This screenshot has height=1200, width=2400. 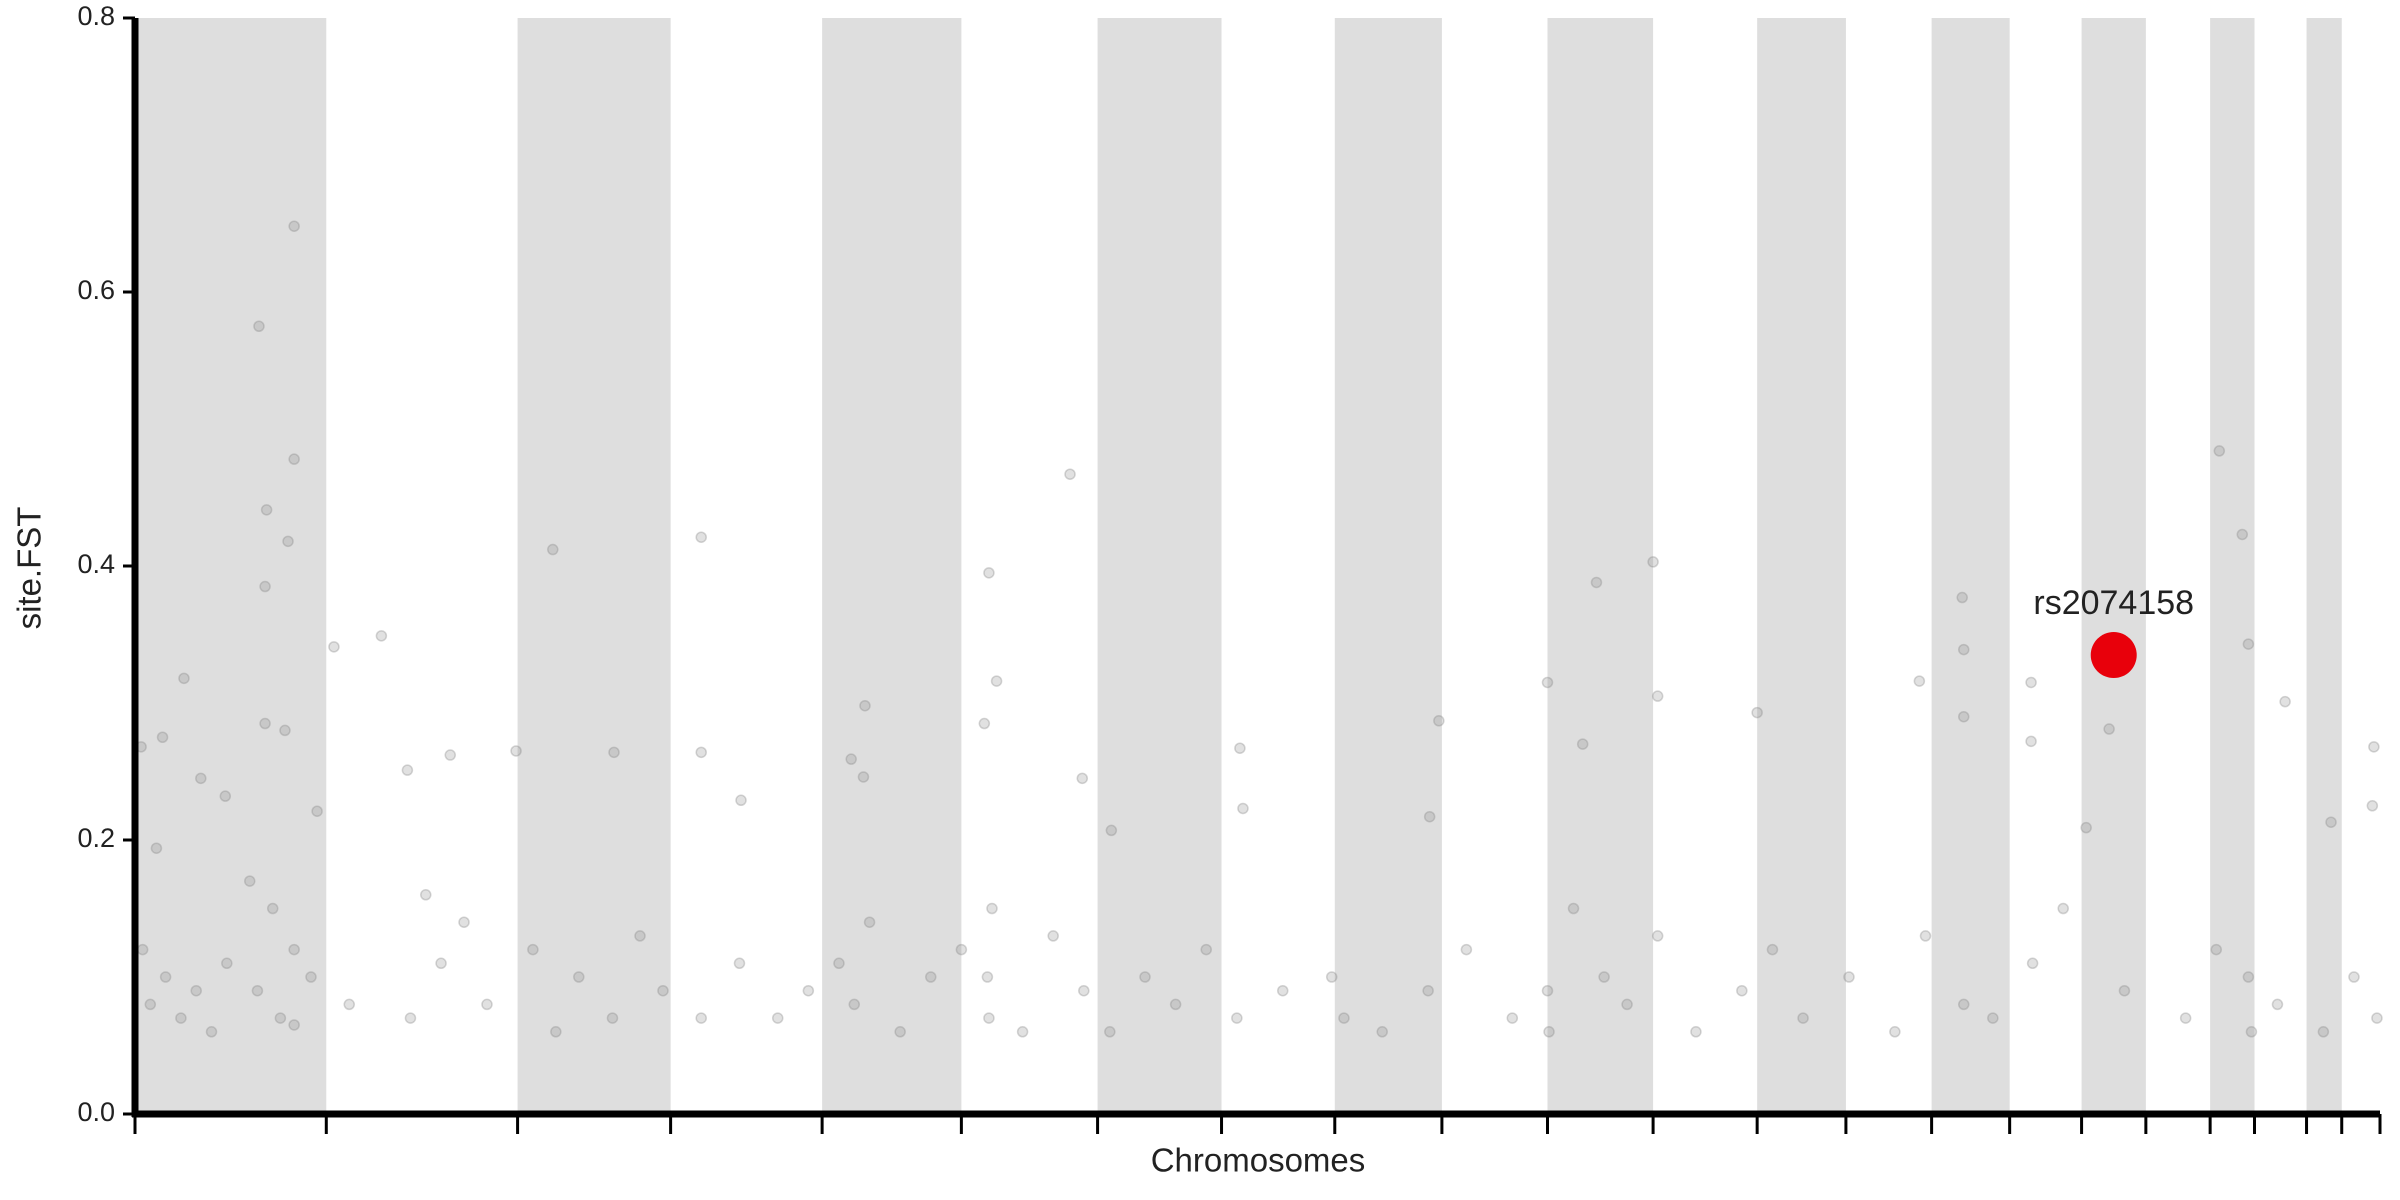 I want to click on y-tick-label: 0.4, so click(x=96, y=564).